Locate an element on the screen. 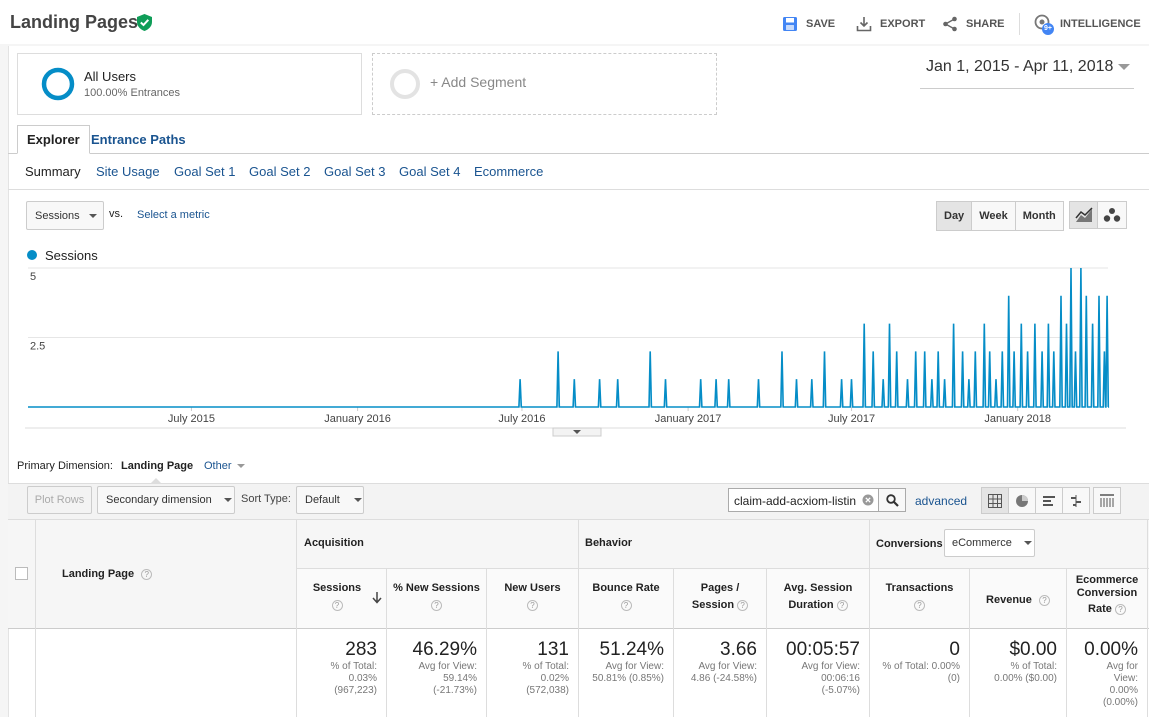  new-users-total-sub: (572,038) is located at coordinates (547, 690).